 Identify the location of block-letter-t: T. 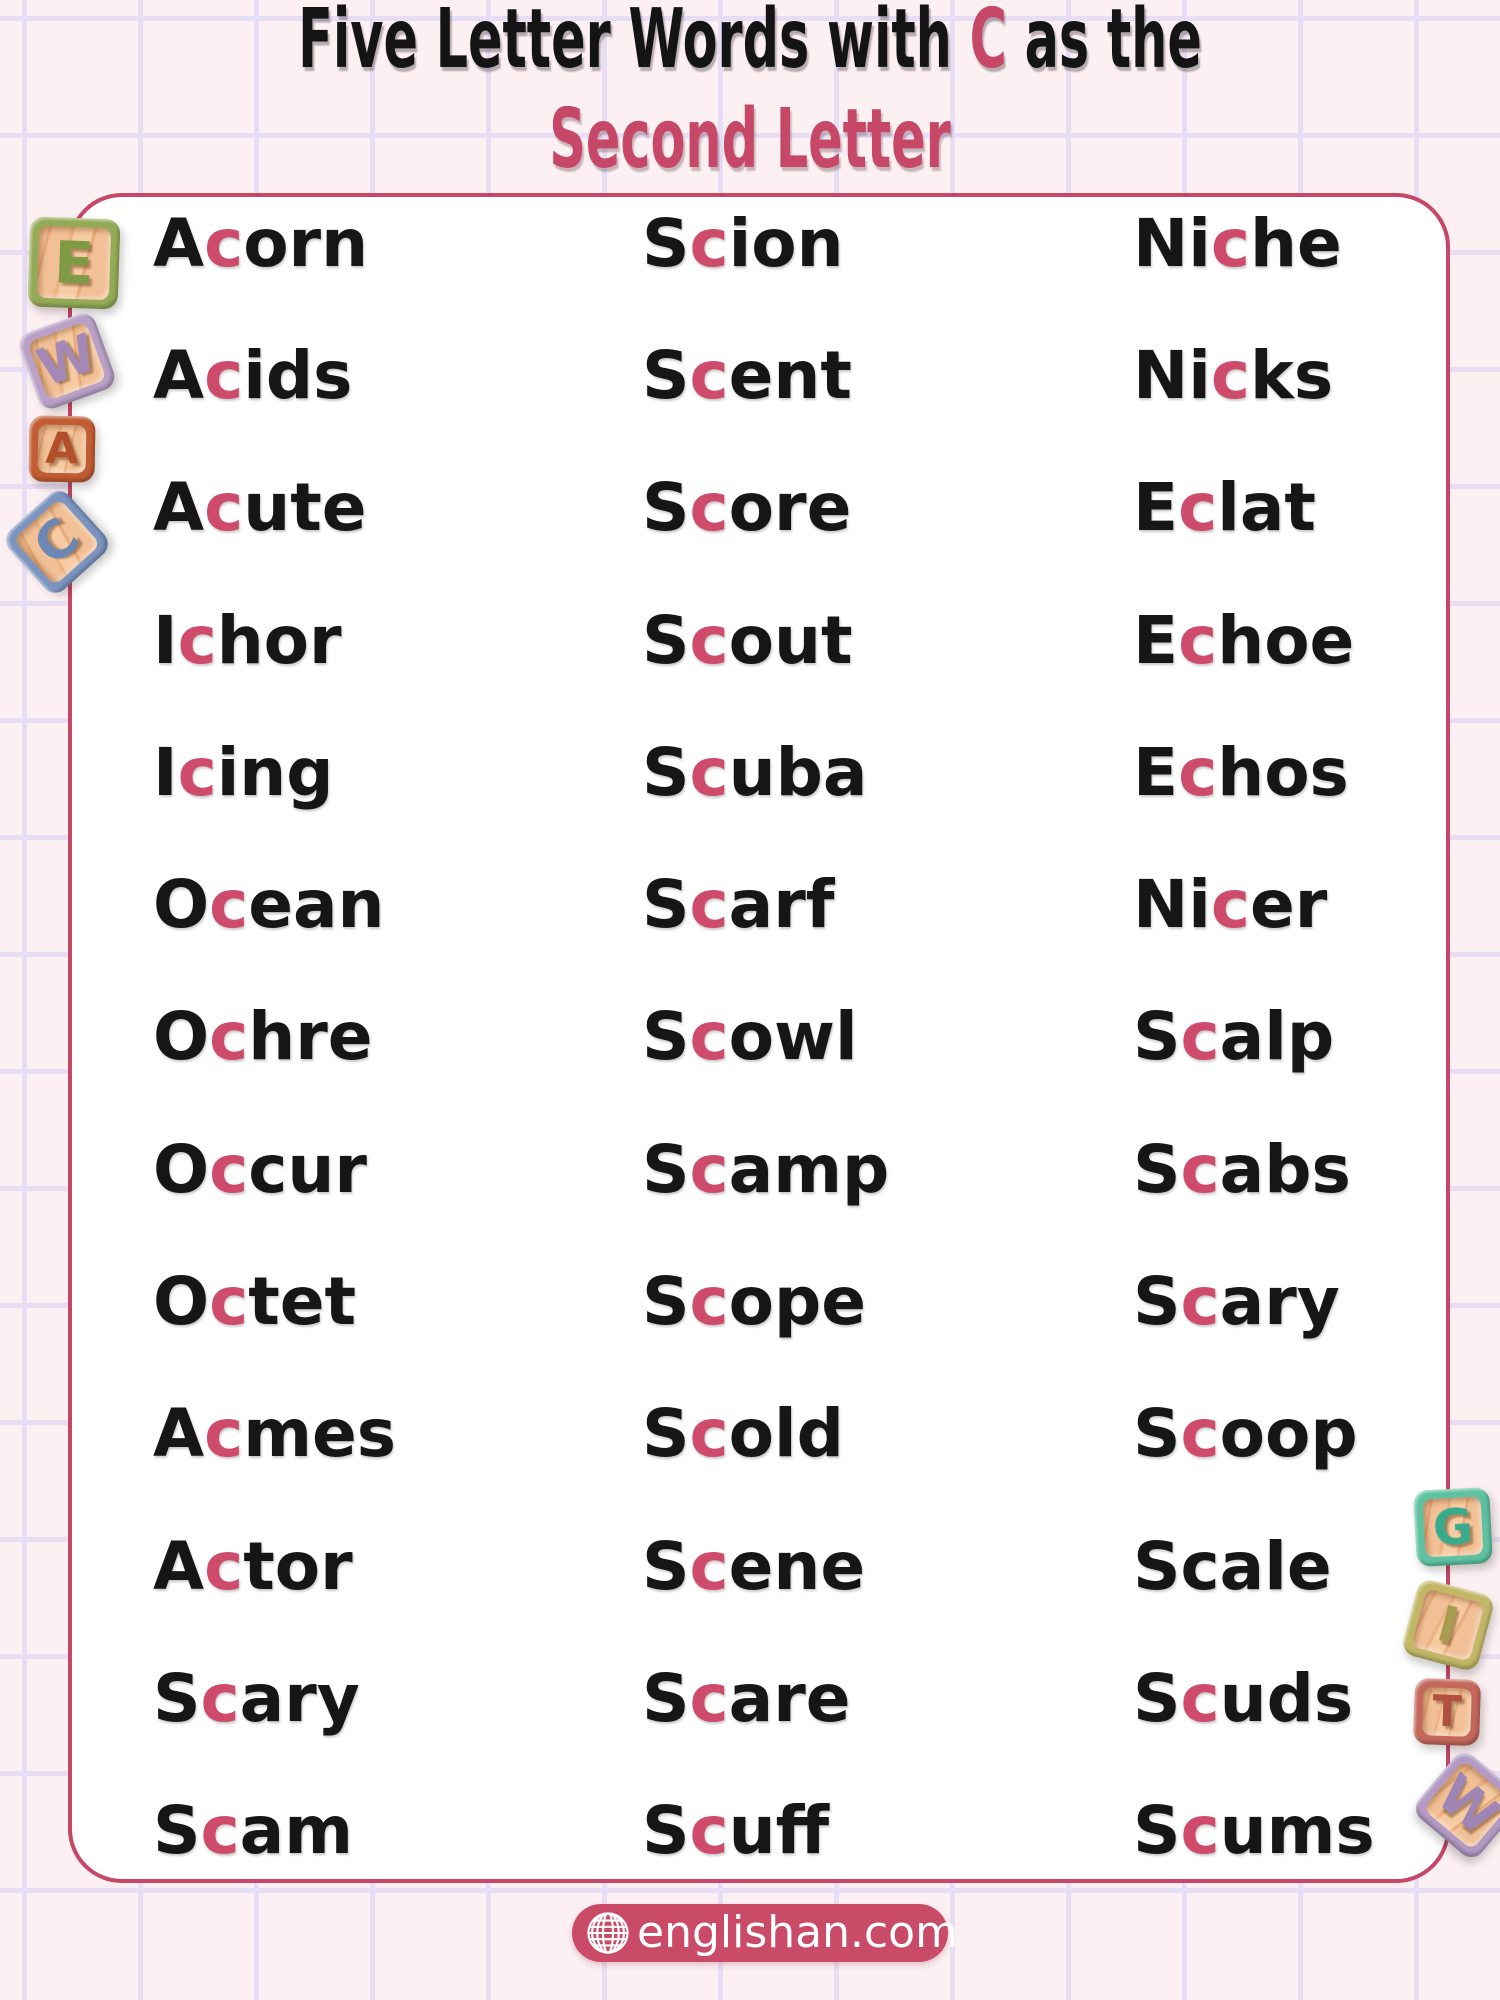
(1447, 1711).